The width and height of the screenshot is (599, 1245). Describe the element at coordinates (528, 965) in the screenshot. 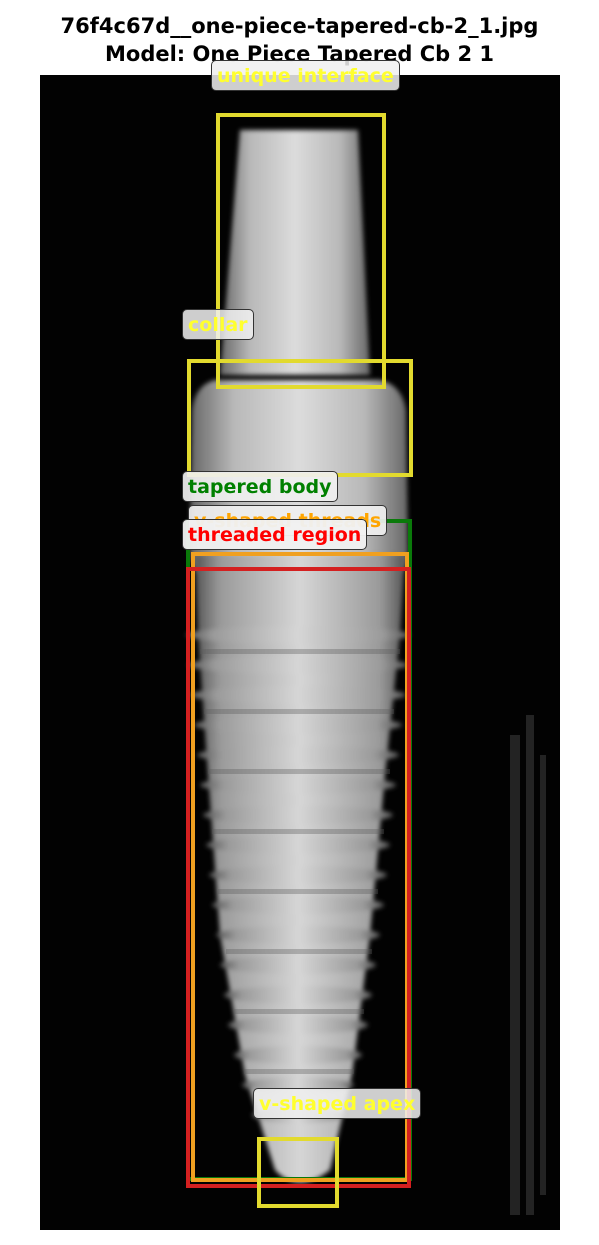

I see `ruler-artifact` at that location.